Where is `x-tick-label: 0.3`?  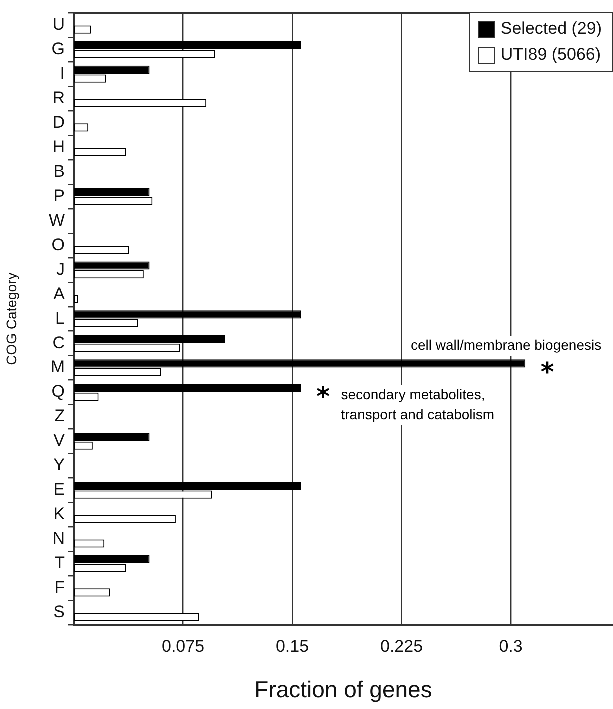
x-tick-label: 0.3 is located at coordinates (511, 646).